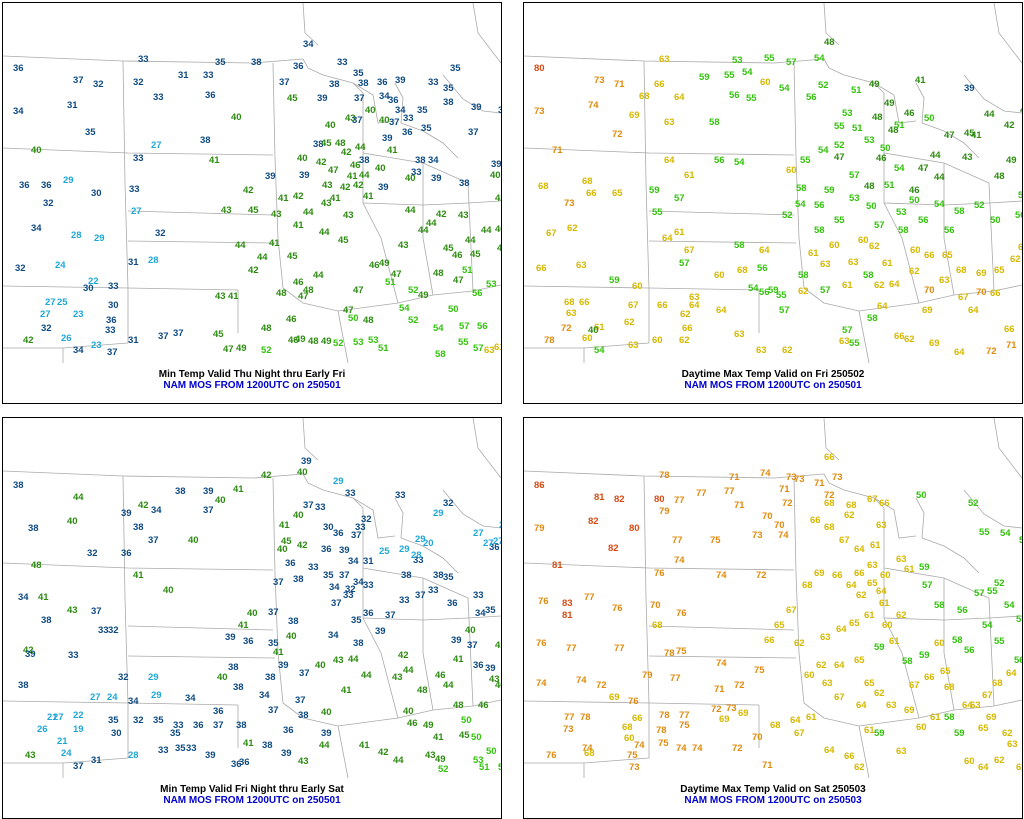 The image size is (1024, 819). What do you see at coordinates (634, 767) in the screenshot?
I see `station-temp-label: 73` at bounding box center [634, 767].